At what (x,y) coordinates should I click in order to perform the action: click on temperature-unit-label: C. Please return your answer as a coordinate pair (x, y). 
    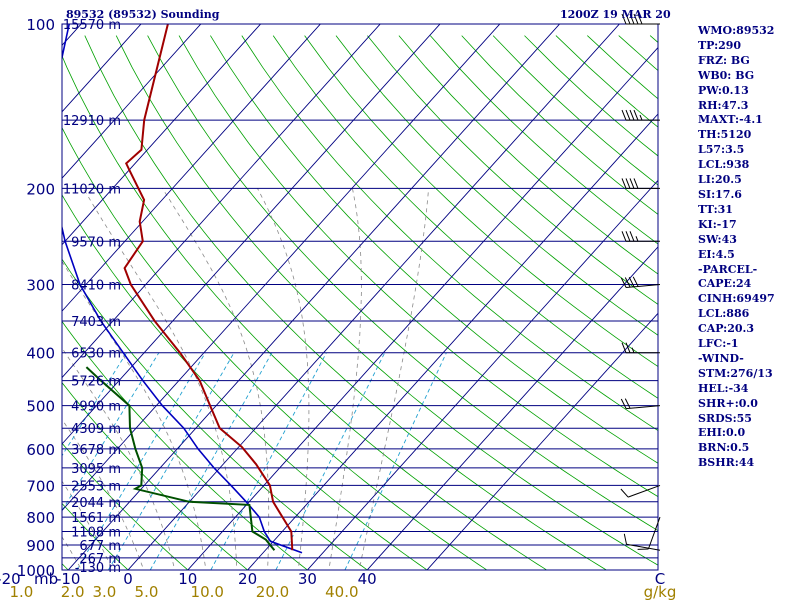
    Looking at the image, I should click on (660, 579).